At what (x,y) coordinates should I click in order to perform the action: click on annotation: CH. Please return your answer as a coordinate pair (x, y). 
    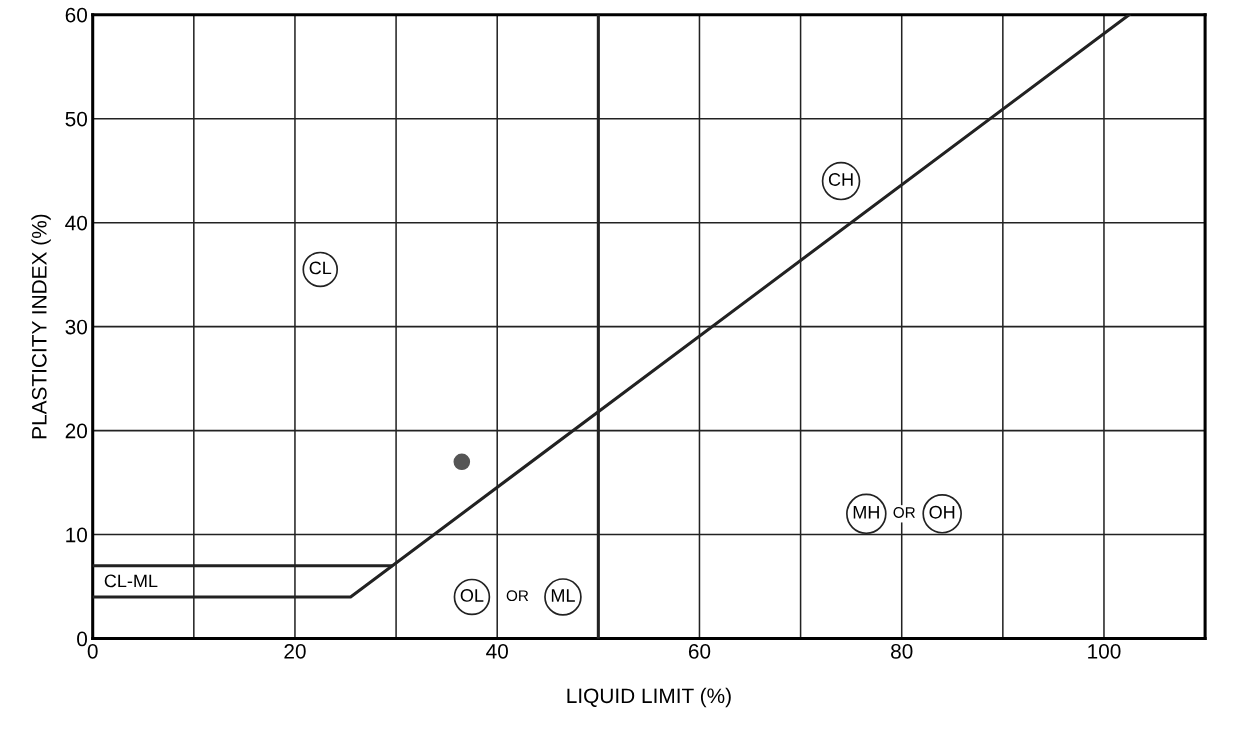
    Looking at the image, I should click on (840, 179).